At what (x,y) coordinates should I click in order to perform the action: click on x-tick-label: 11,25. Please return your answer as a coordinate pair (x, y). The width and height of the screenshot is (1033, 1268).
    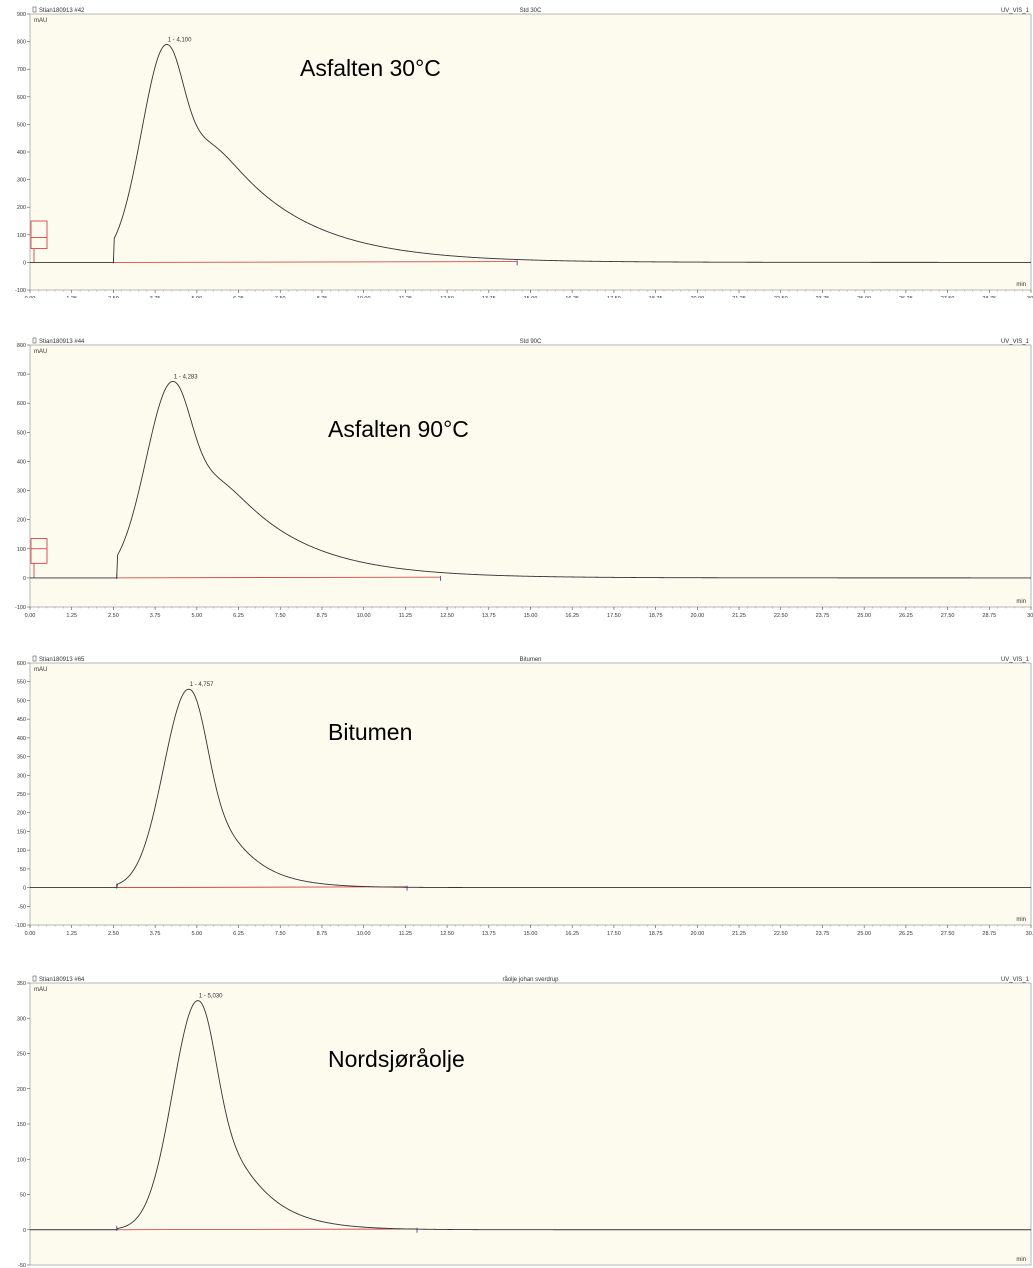
    Looking at the image, I should click on (405, 615).